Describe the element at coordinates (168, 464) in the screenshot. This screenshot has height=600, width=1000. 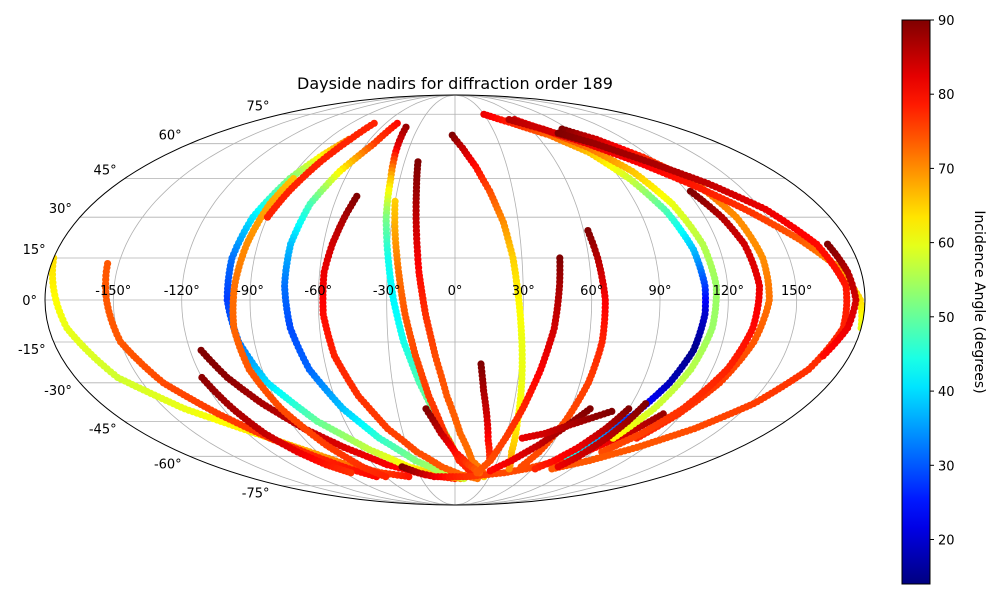
I see `latitude-tick-label: -60°` at that location.